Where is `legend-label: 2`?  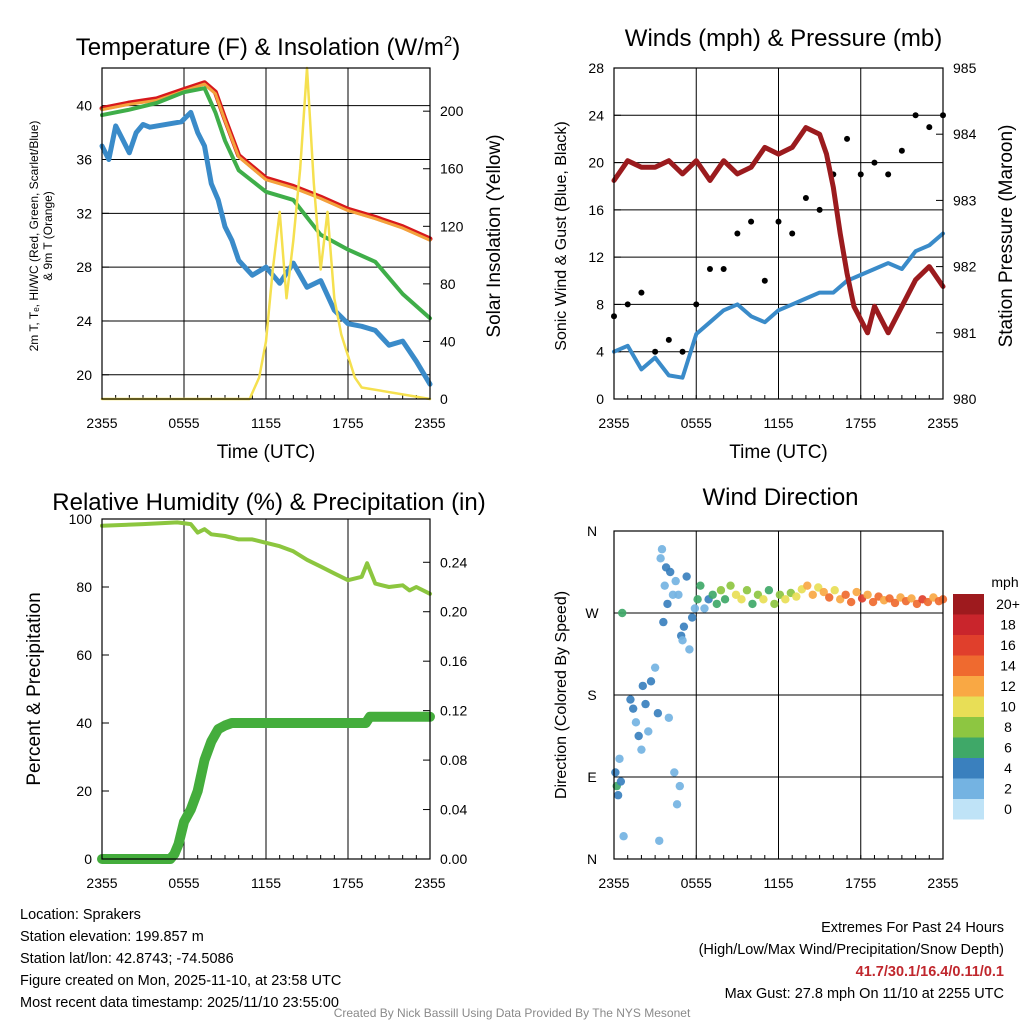
legend-label: 2 is located at coordinates (1008, 789).